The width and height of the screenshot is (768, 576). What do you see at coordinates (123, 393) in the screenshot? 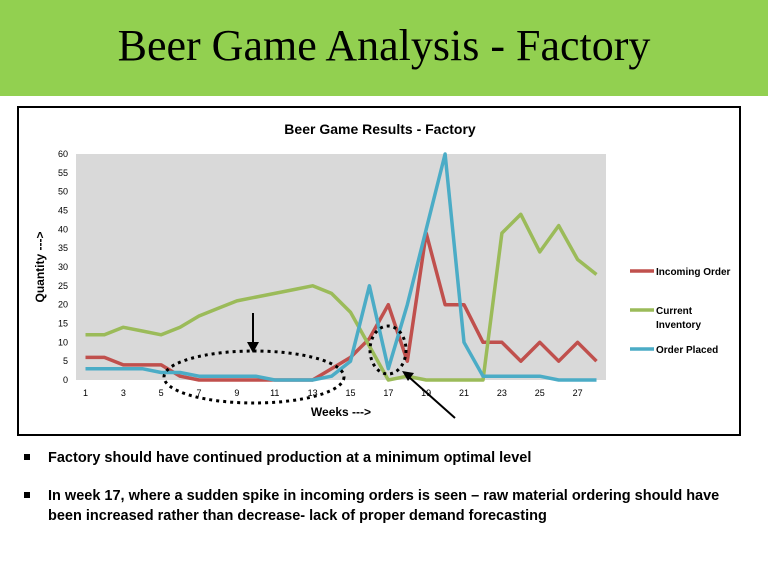
I see `x-tick-label: 3` at bounding box center [123, 393].